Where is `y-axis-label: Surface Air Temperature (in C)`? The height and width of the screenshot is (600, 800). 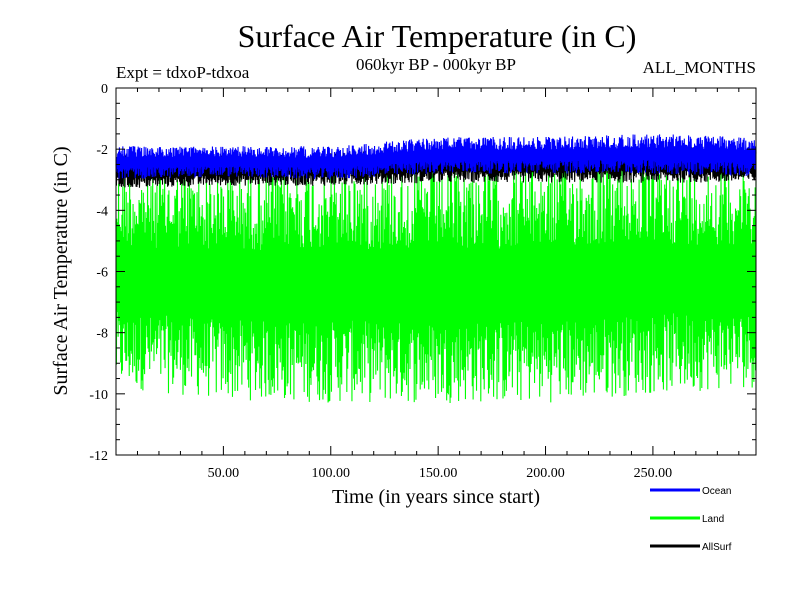 y-axis-label: Surface Air Temperature (in C) is located at coordinates (61, 270).